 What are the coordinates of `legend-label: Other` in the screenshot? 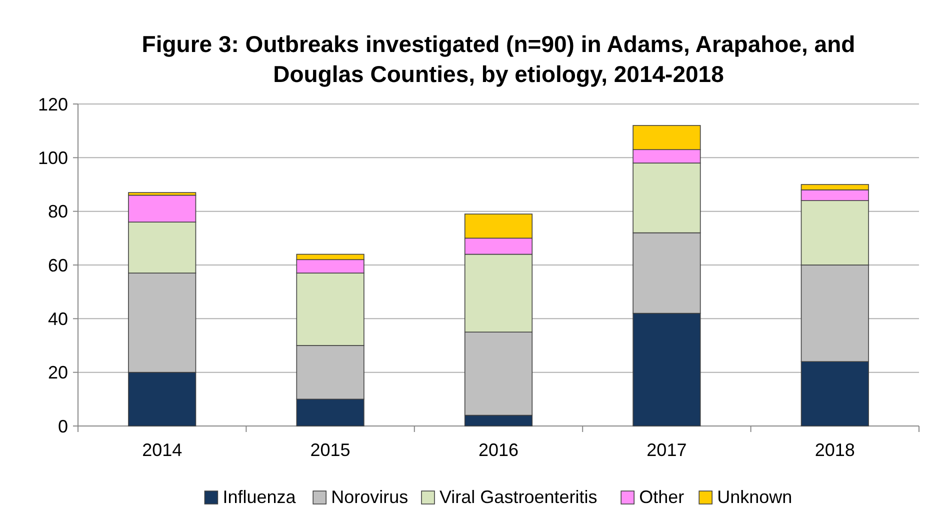 It's located at (661, 497).